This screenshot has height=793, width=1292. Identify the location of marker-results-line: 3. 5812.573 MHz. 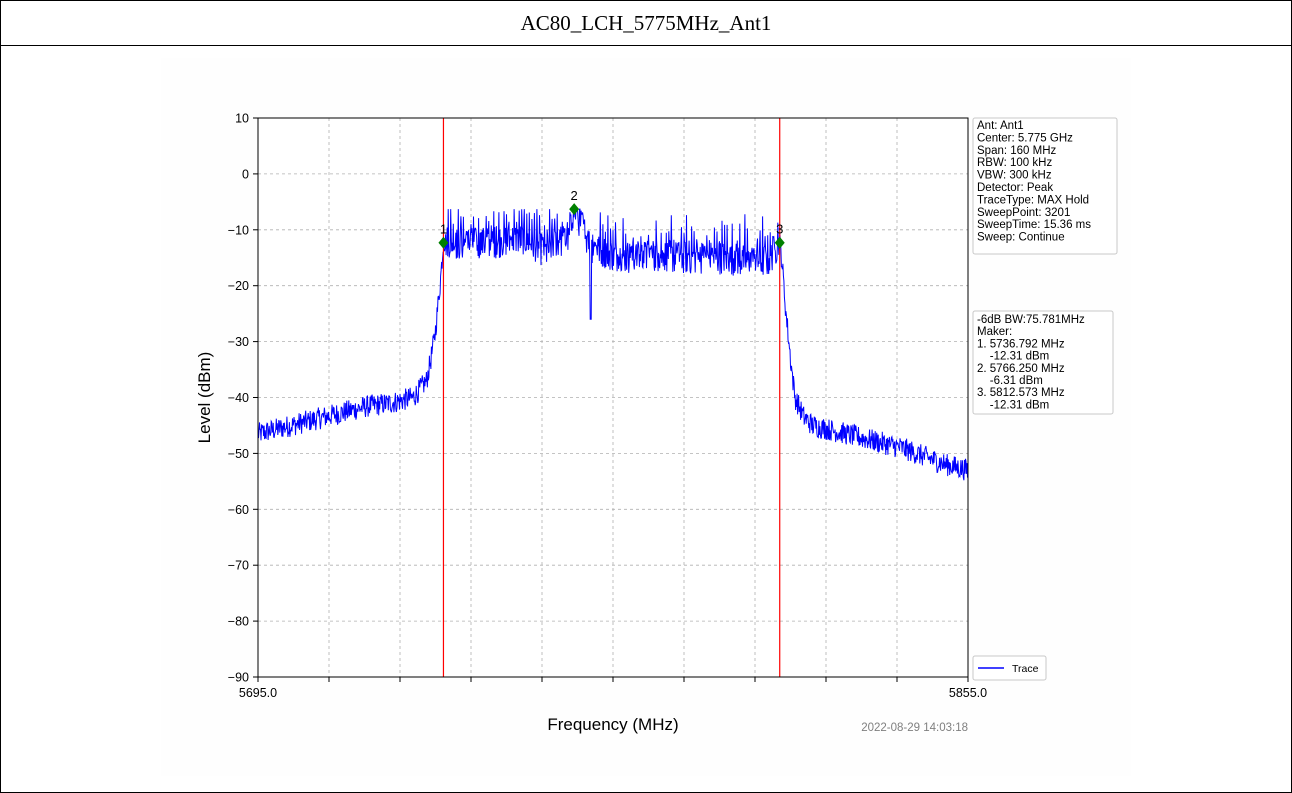
(1021, 393).